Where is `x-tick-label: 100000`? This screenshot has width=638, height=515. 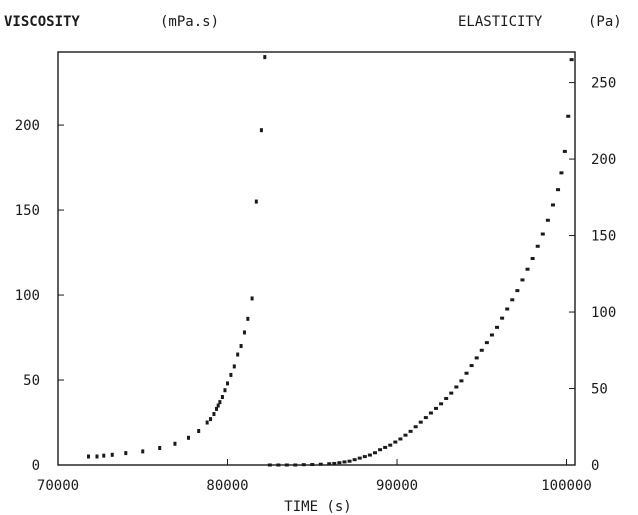
x-tick-label: 100000 is located at coordinates (566, 486).